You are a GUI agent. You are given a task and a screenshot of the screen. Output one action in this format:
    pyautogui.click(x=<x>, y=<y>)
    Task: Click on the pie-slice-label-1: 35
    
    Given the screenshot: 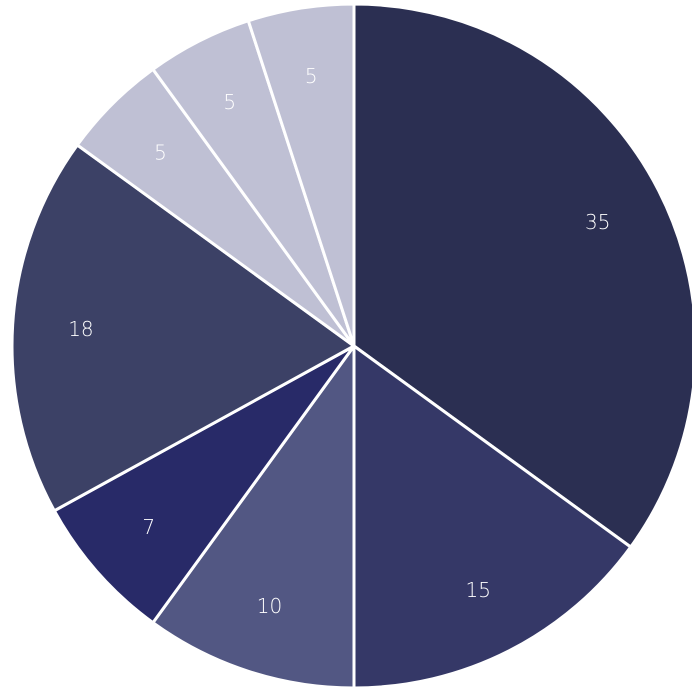 What is the action you would take?
    pyautogui.click(x=597, y=222)
    